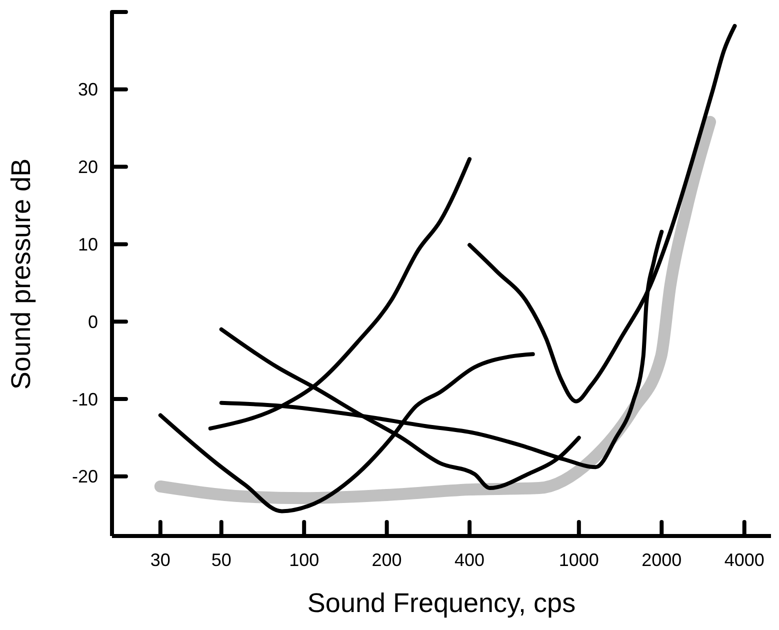 Image resolution: width=779 pixels, height=630 pixels. I want to click on x-tick-label: 2000, so click(662, 560).